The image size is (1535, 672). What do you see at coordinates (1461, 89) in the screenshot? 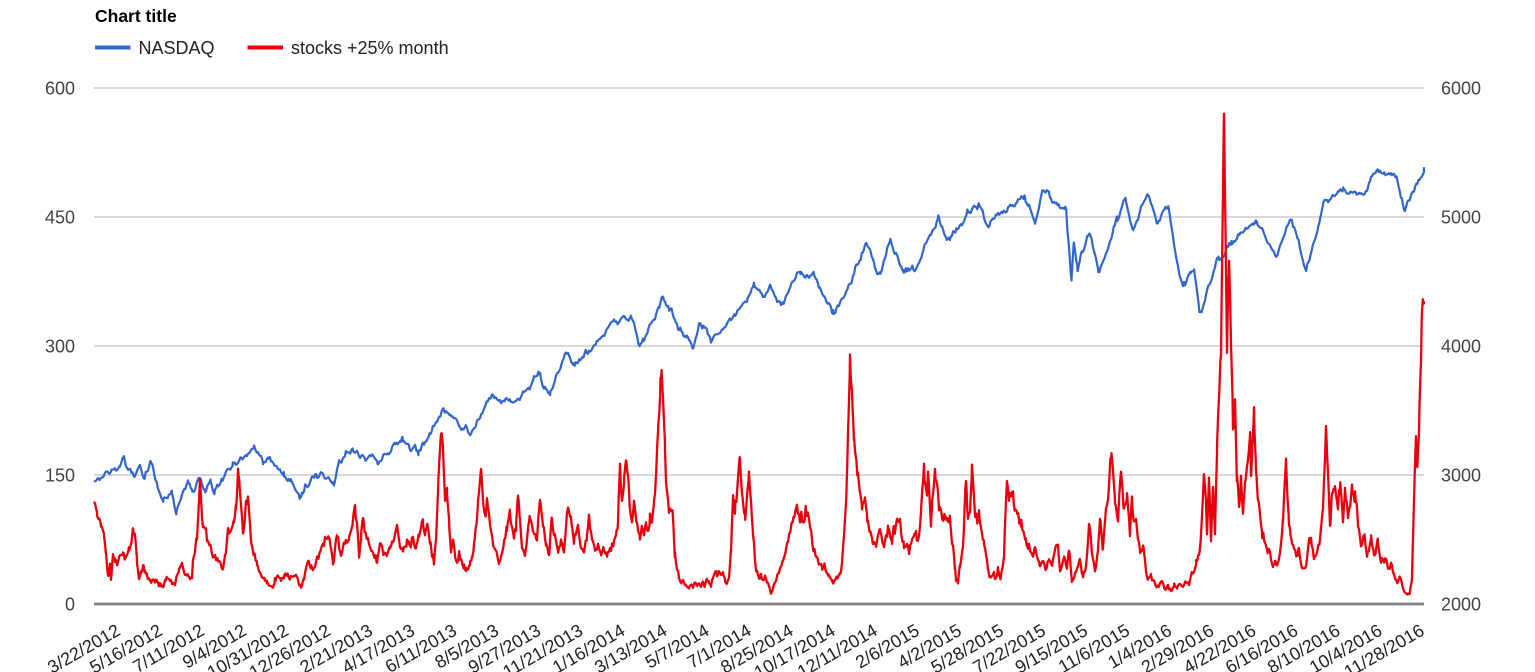
I see `svg-text: 6000` at bounding box center [1461, 89].